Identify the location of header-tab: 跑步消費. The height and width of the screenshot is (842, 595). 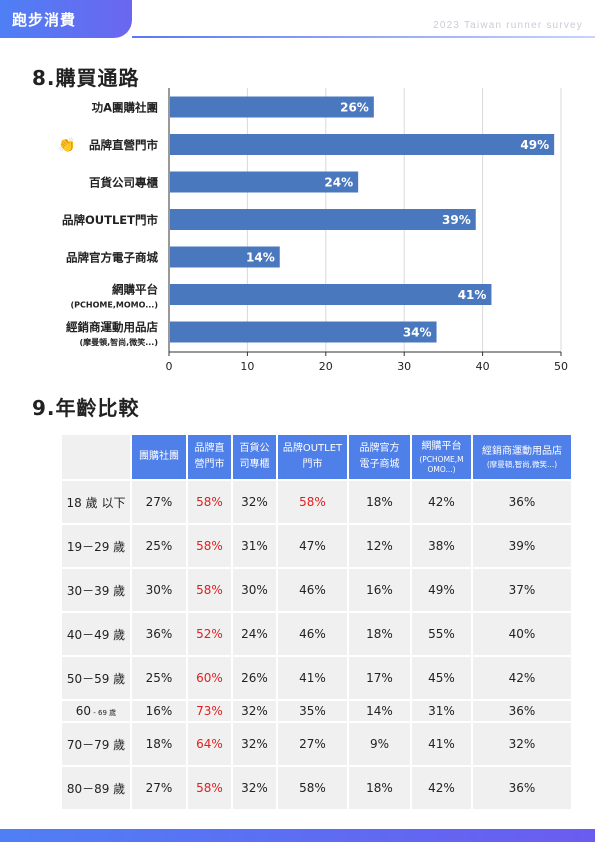
(66, 19).